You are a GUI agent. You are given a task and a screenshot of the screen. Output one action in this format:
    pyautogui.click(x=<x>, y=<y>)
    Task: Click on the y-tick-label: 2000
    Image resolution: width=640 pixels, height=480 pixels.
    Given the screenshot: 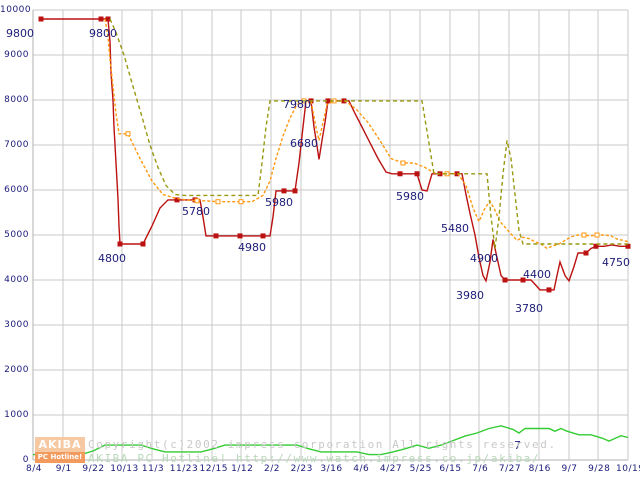 What is the action you would take?
    pyautogui.click(x=16, y=370)
    